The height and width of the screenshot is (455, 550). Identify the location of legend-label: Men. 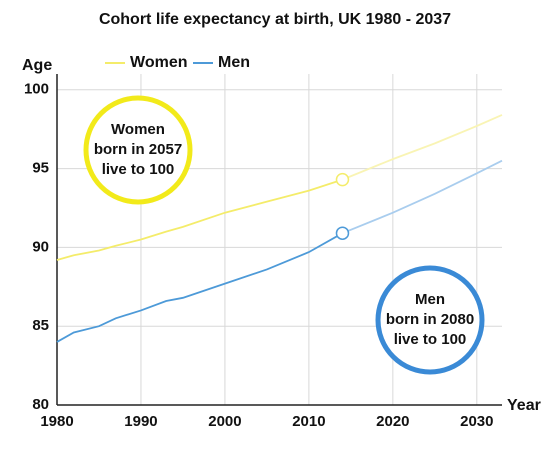
(234, 62).